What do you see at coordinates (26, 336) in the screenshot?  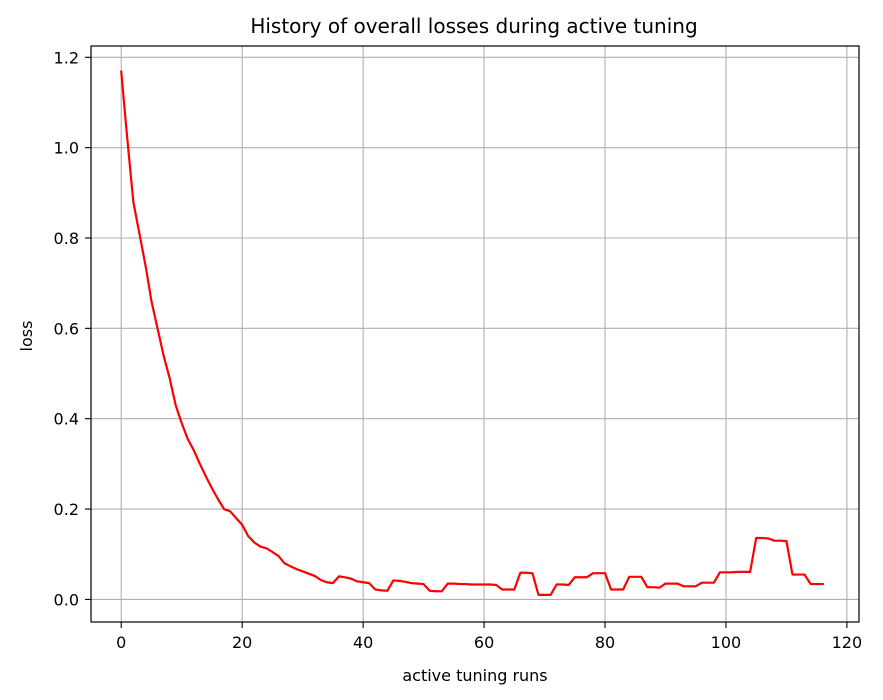 I see `y-axis-label: loss` at bounding box center [26, 336].